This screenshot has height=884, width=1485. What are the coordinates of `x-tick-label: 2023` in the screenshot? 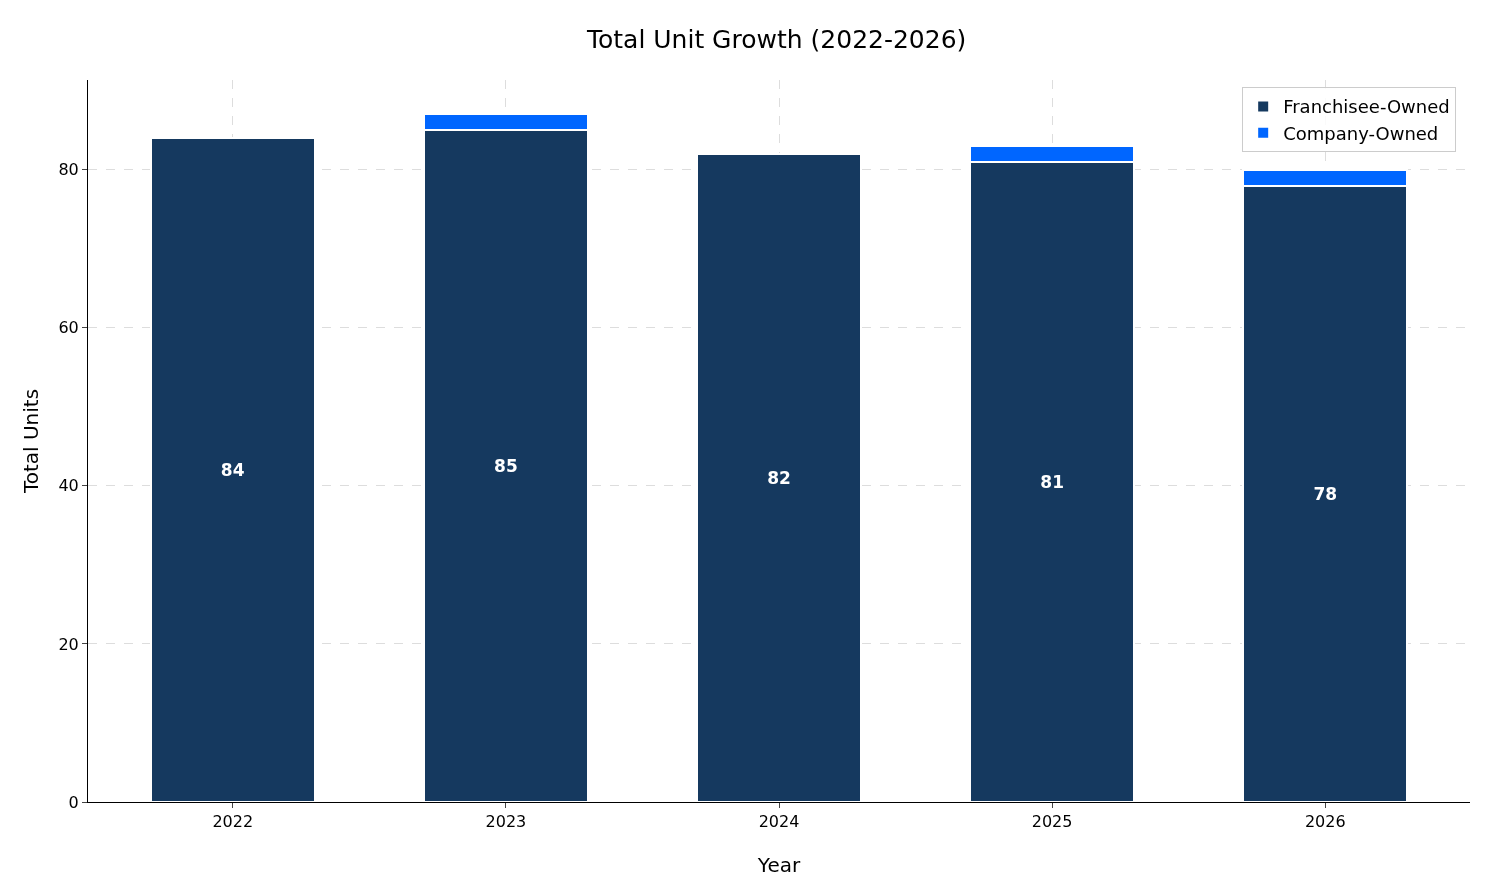 It's located at (506, 822).